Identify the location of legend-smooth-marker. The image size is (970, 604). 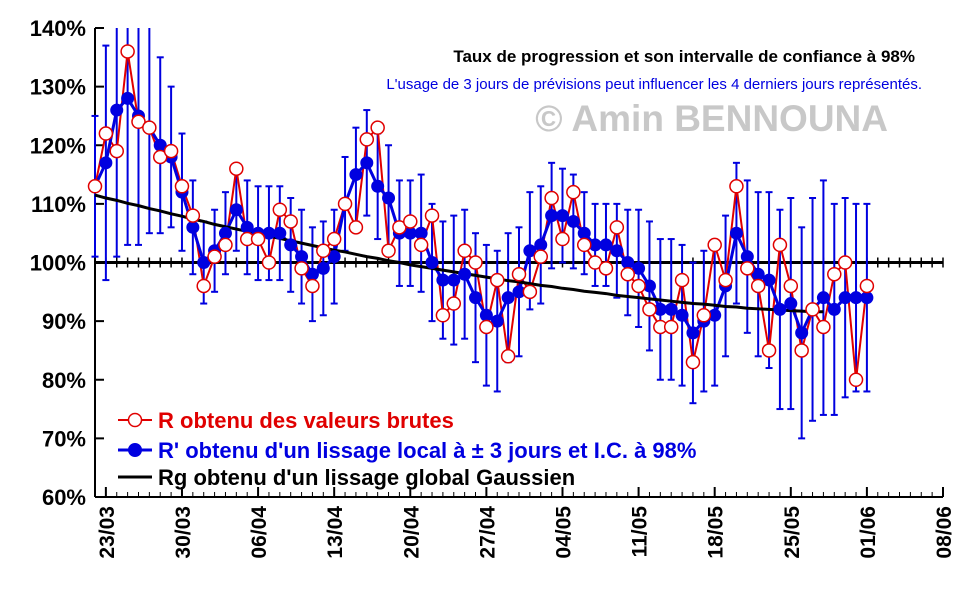
(135, 450).